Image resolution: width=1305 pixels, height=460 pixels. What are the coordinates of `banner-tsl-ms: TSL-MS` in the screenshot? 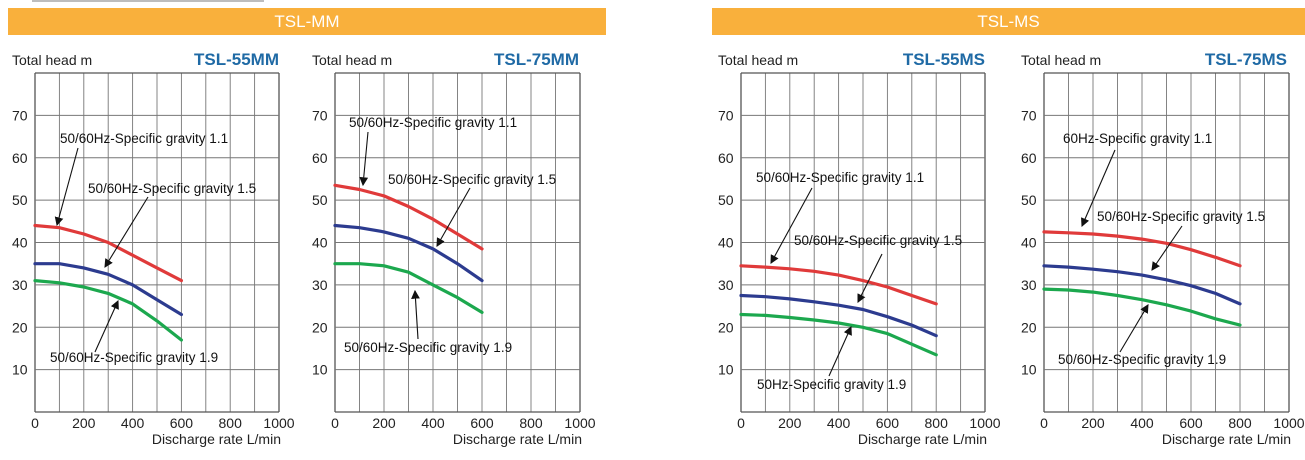 It's located at (1008, 21).